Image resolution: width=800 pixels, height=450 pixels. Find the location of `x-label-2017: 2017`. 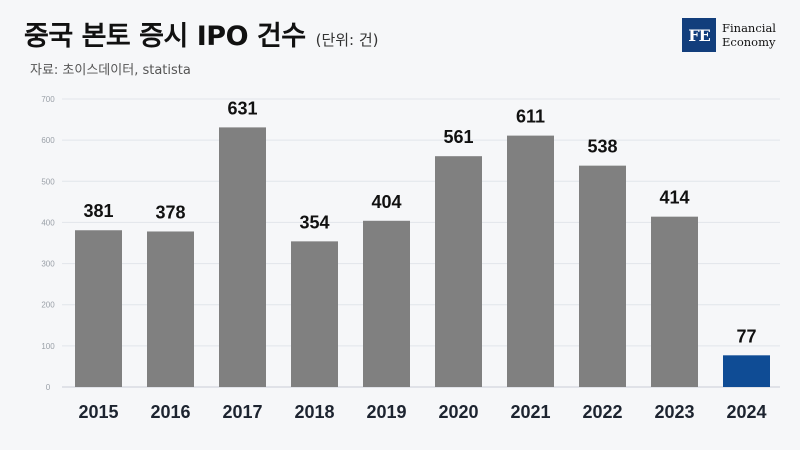

x-label-2017: 2017 is located at coordinates (242, 412).